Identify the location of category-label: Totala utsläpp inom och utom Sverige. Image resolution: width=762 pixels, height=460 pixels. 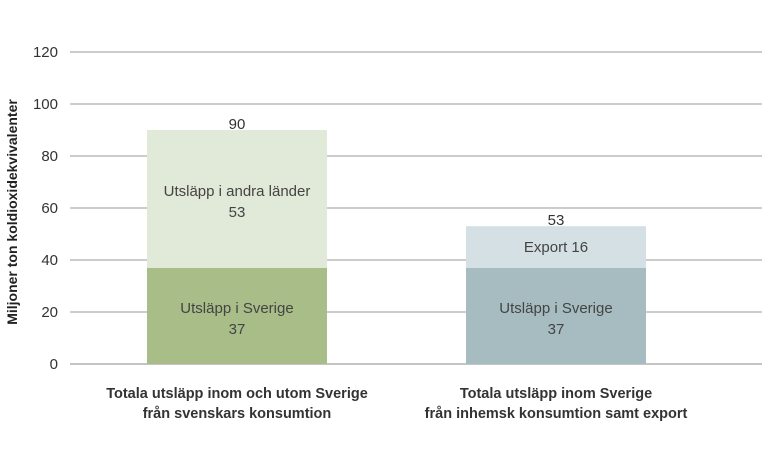
(237, 394).